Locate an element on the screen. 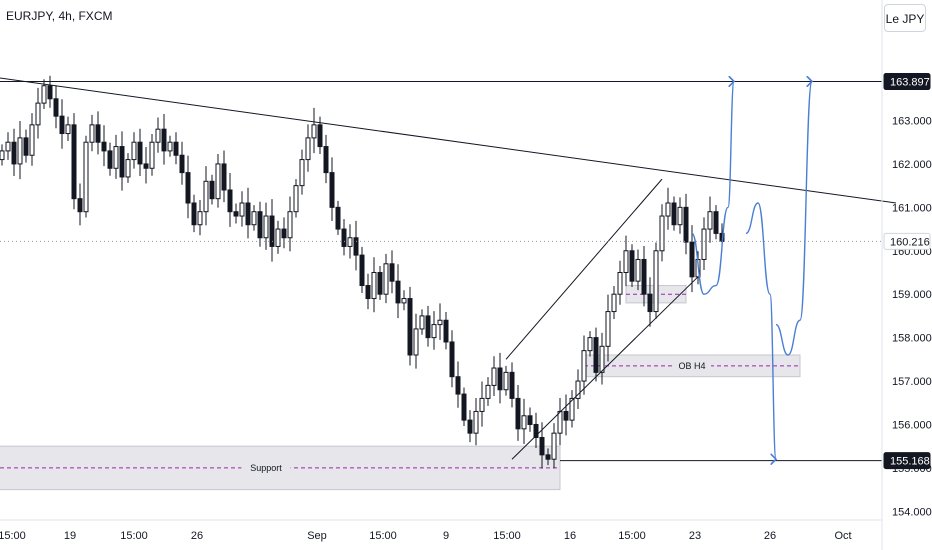  current-price-label: 160.216 is located at coordinates (910, 242).